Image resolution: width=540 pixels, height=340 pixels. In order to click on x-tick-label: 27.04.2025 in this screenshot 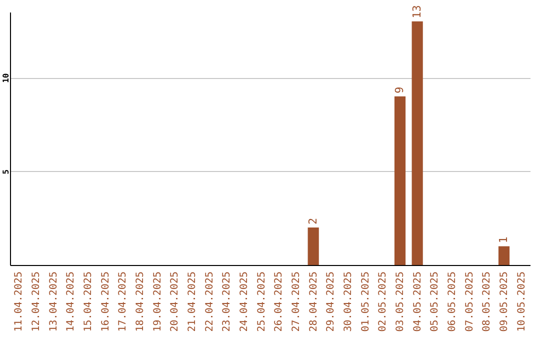, I will do `click(296, 302)`.